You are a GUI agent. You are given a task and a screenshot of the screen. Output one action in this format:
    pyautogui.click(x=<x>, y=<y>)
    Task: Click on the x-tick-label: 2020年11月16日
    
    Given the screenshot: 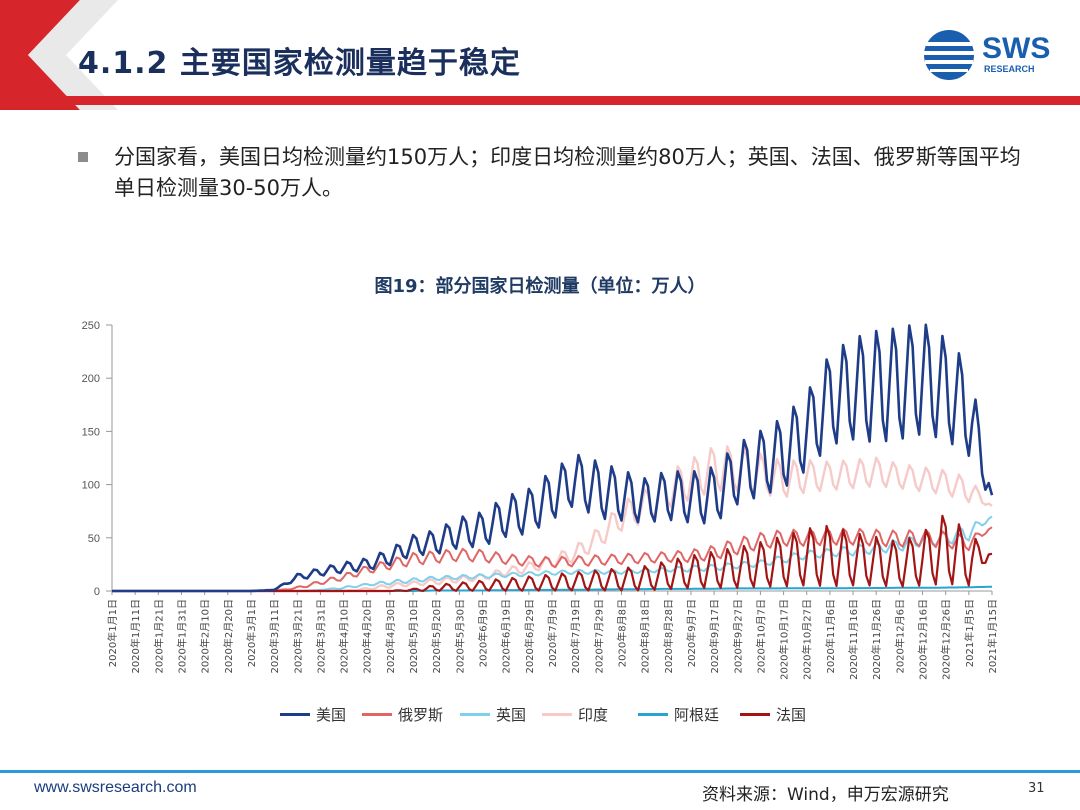 What is the action you would take?
    pyautogui.click(x=853, y=639)
    